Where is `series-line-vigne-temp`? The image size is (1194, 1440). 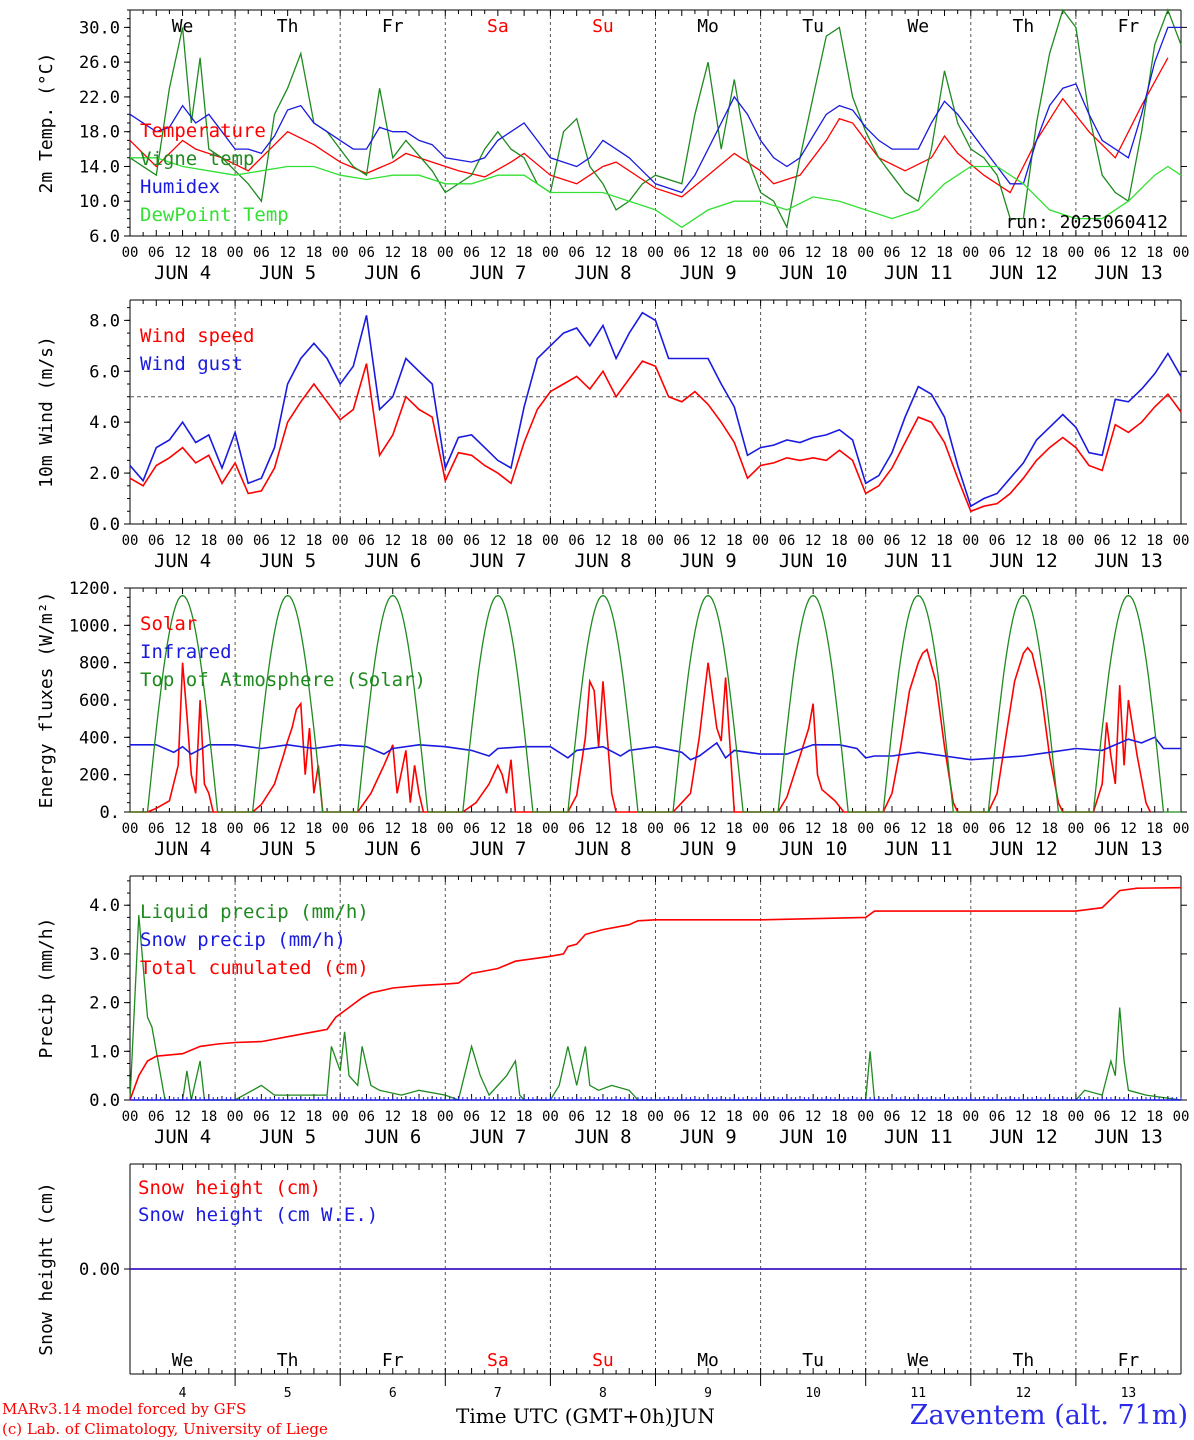 series-line-vigne-temp is located at coordinates (655, 119).